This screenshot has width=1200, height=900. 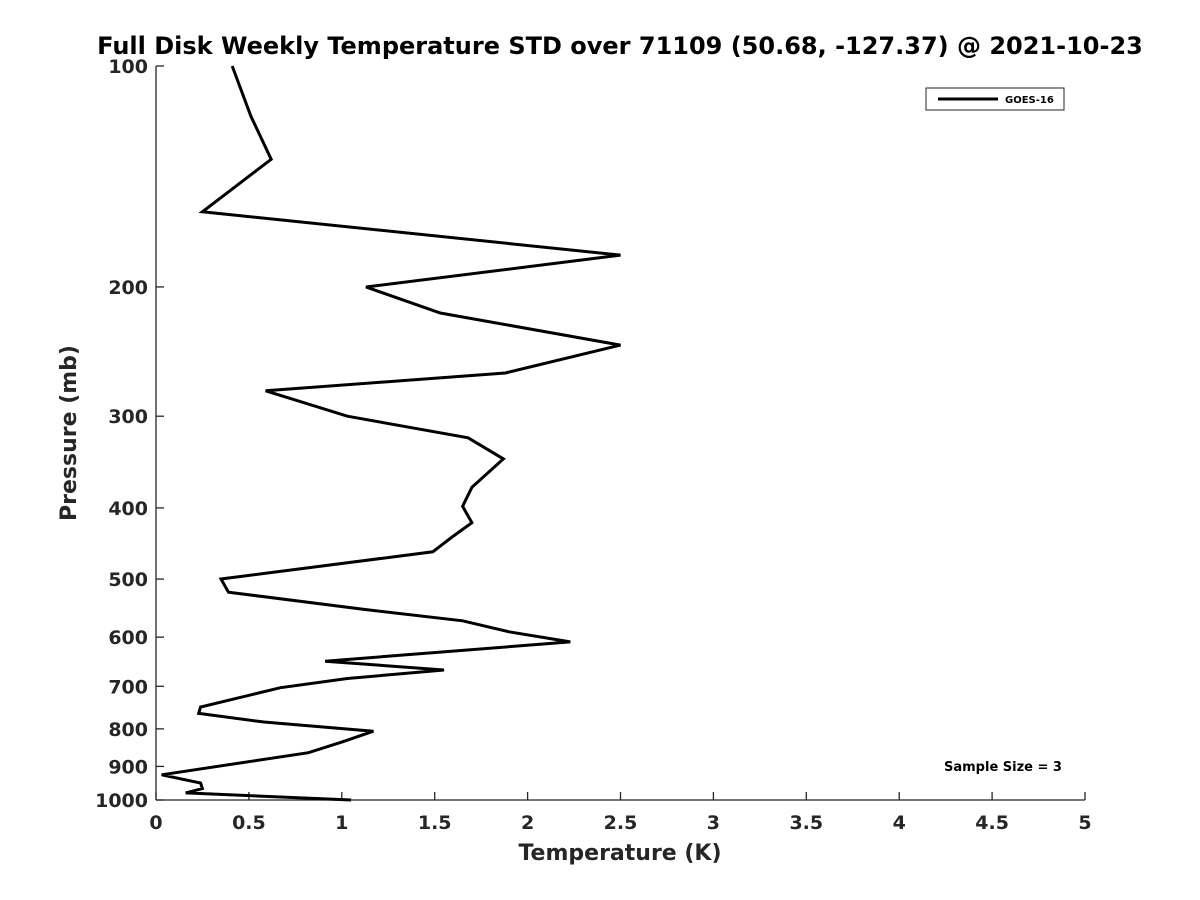 I want to click on x-tick-label: 4.5, so click(x=992, y=823).